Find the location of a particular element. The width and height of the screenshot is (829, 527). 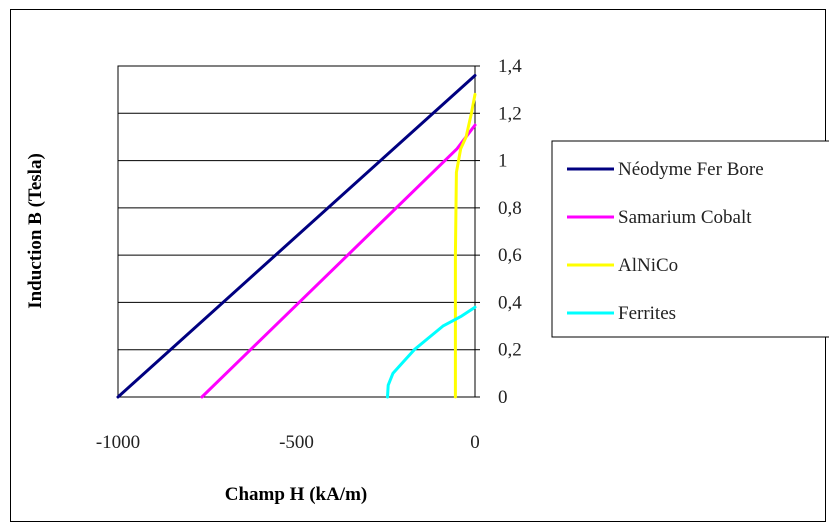

y-tick-labels: 0 0,2 0,4 0,6 0,8 1 1,2 1,4 is located at coordinates (510, 232).